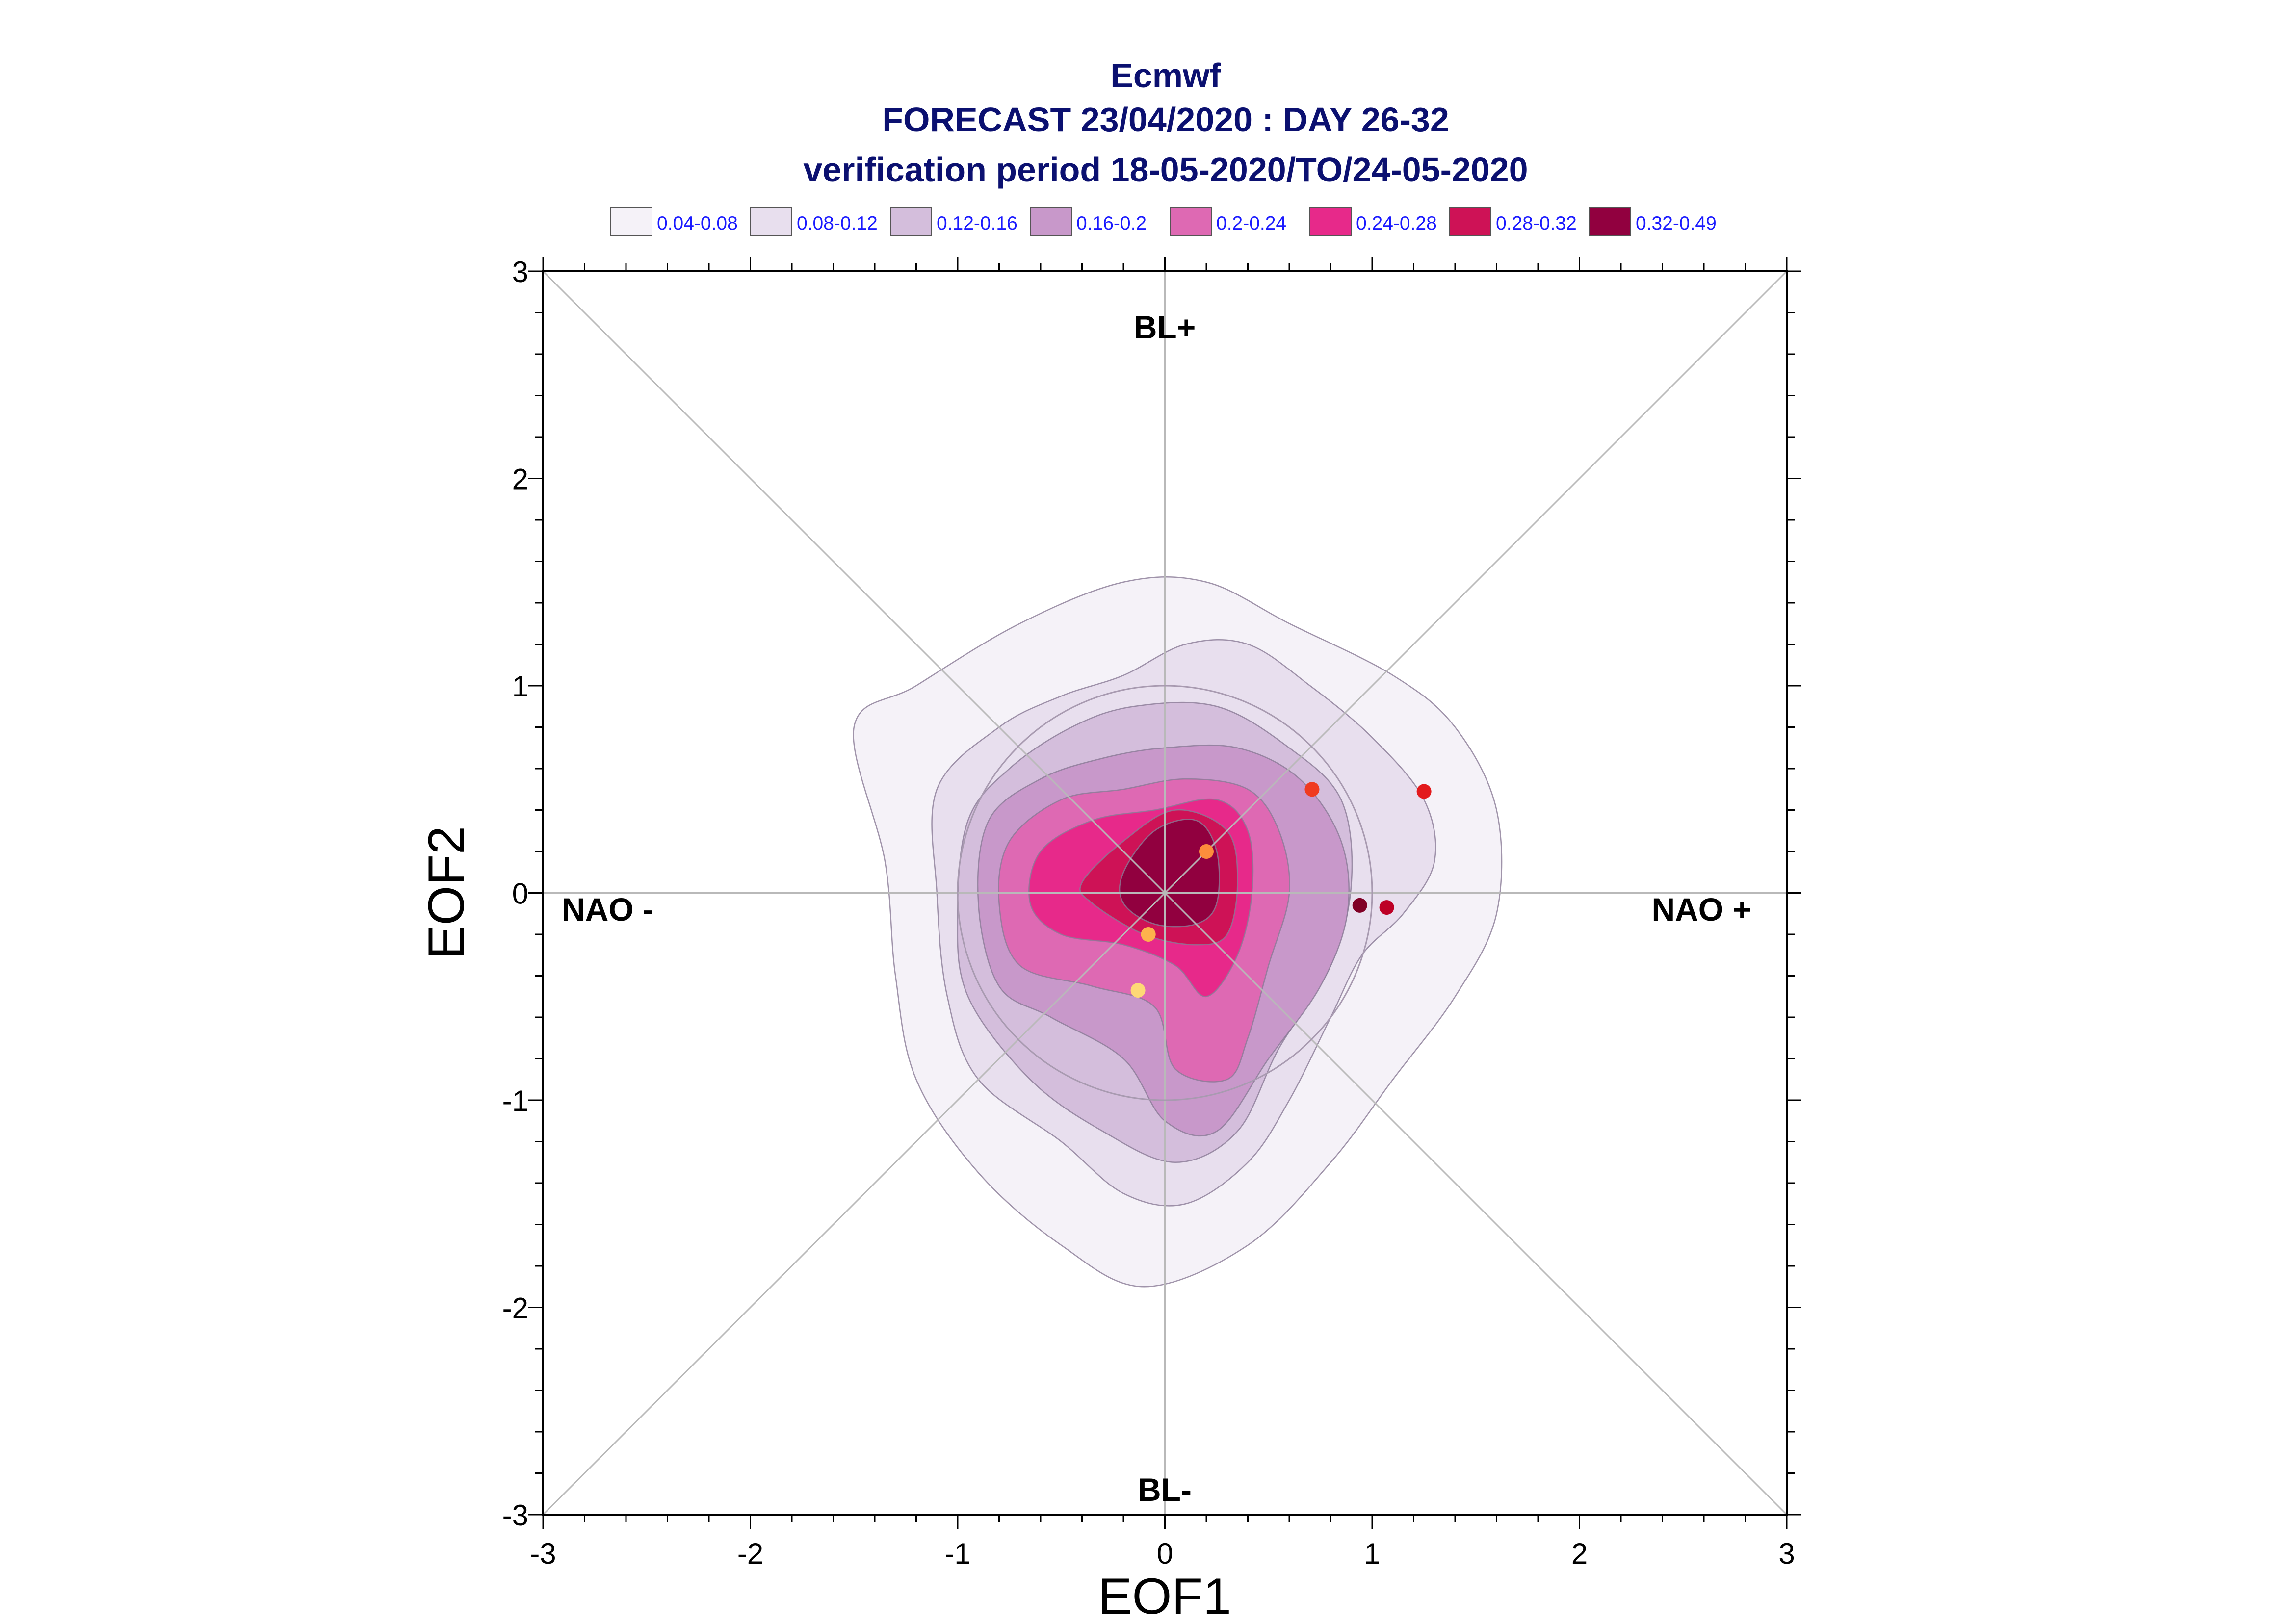  What do you see at coordinates (1396, 223) in the screenshot?
I see `legend-label: 0.24-0.28` at bounding box center [1396, 223].